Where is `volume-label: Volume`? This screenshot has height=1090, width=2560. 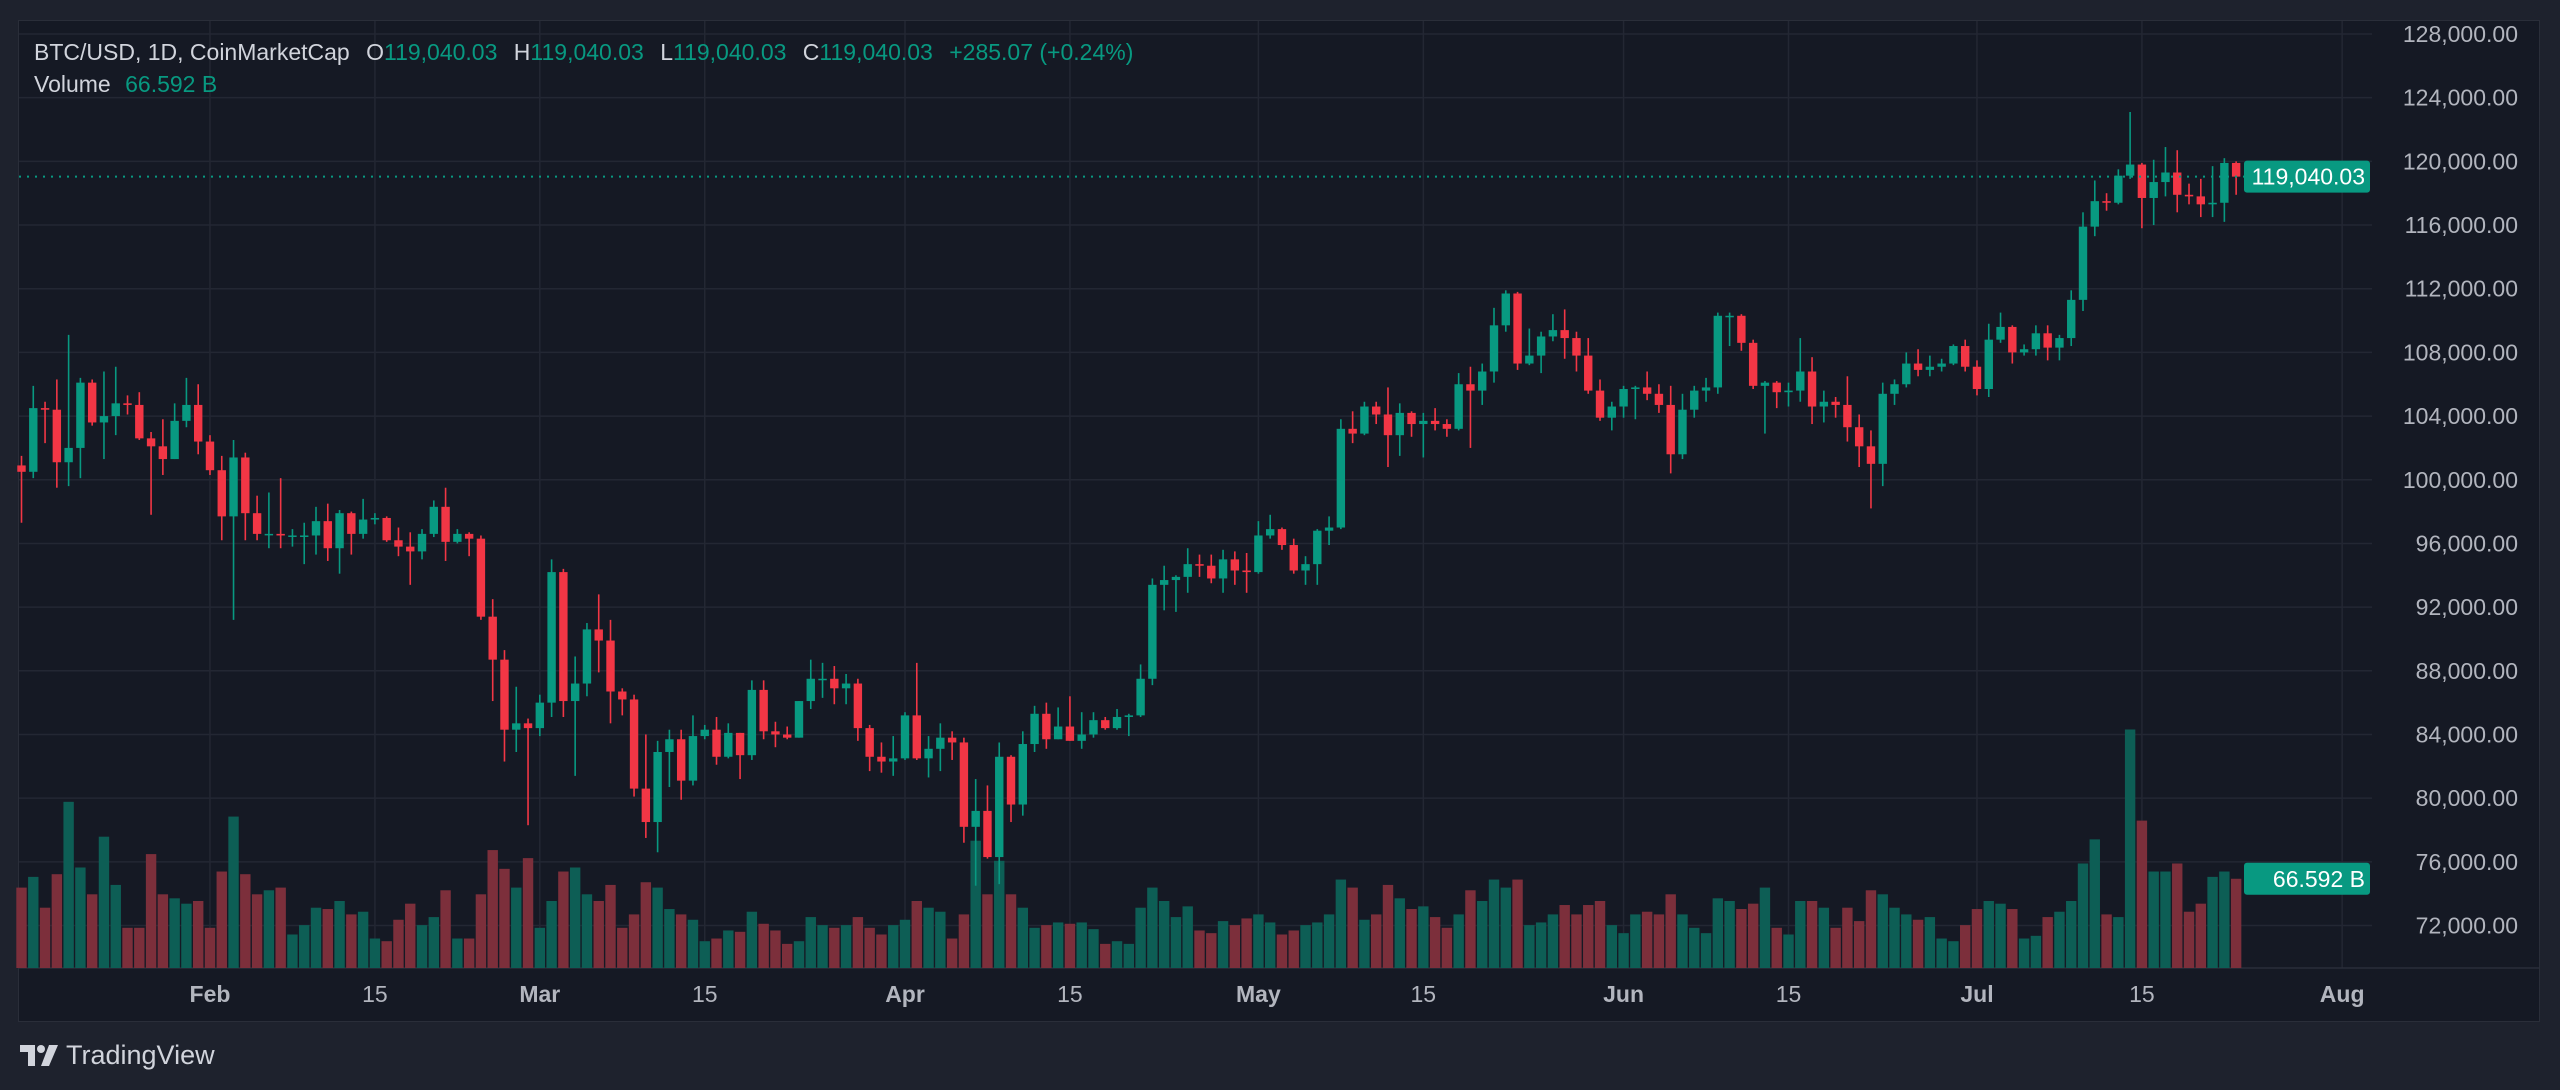
volume-label: Volume is located at coordinates (72, 84).